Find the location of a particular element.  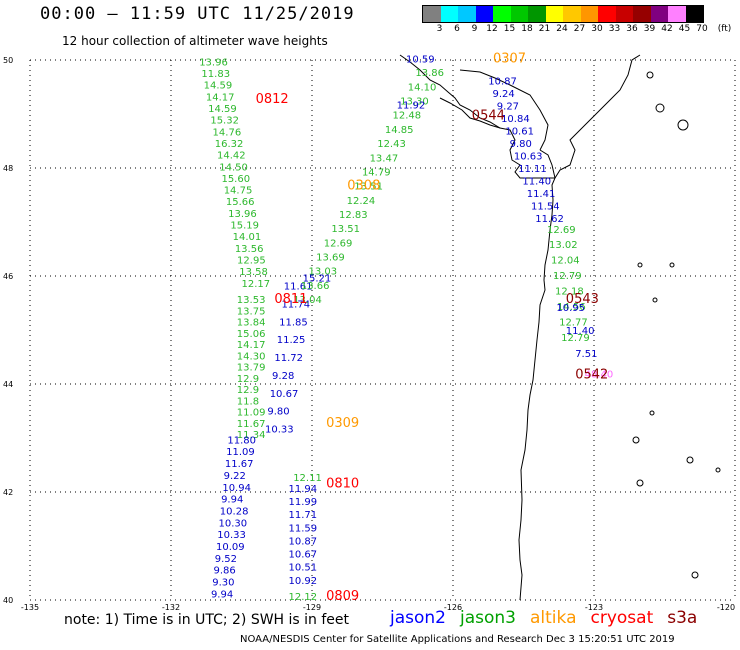

wave-height-value: 10.28 is located at coordinates (234, 511).